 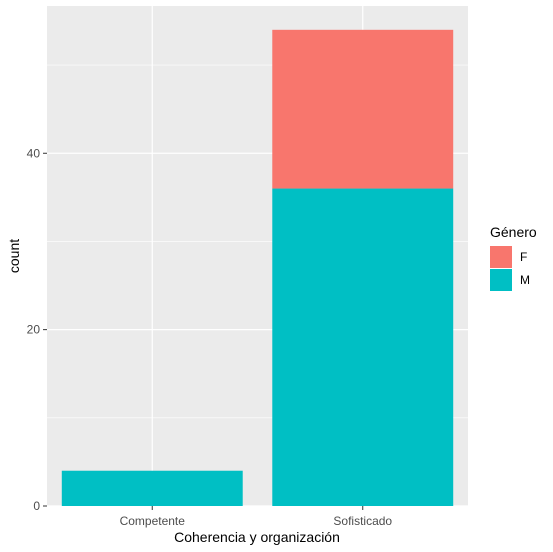 I want to click on y-tick-label: 0, so click(x=36, y=506).